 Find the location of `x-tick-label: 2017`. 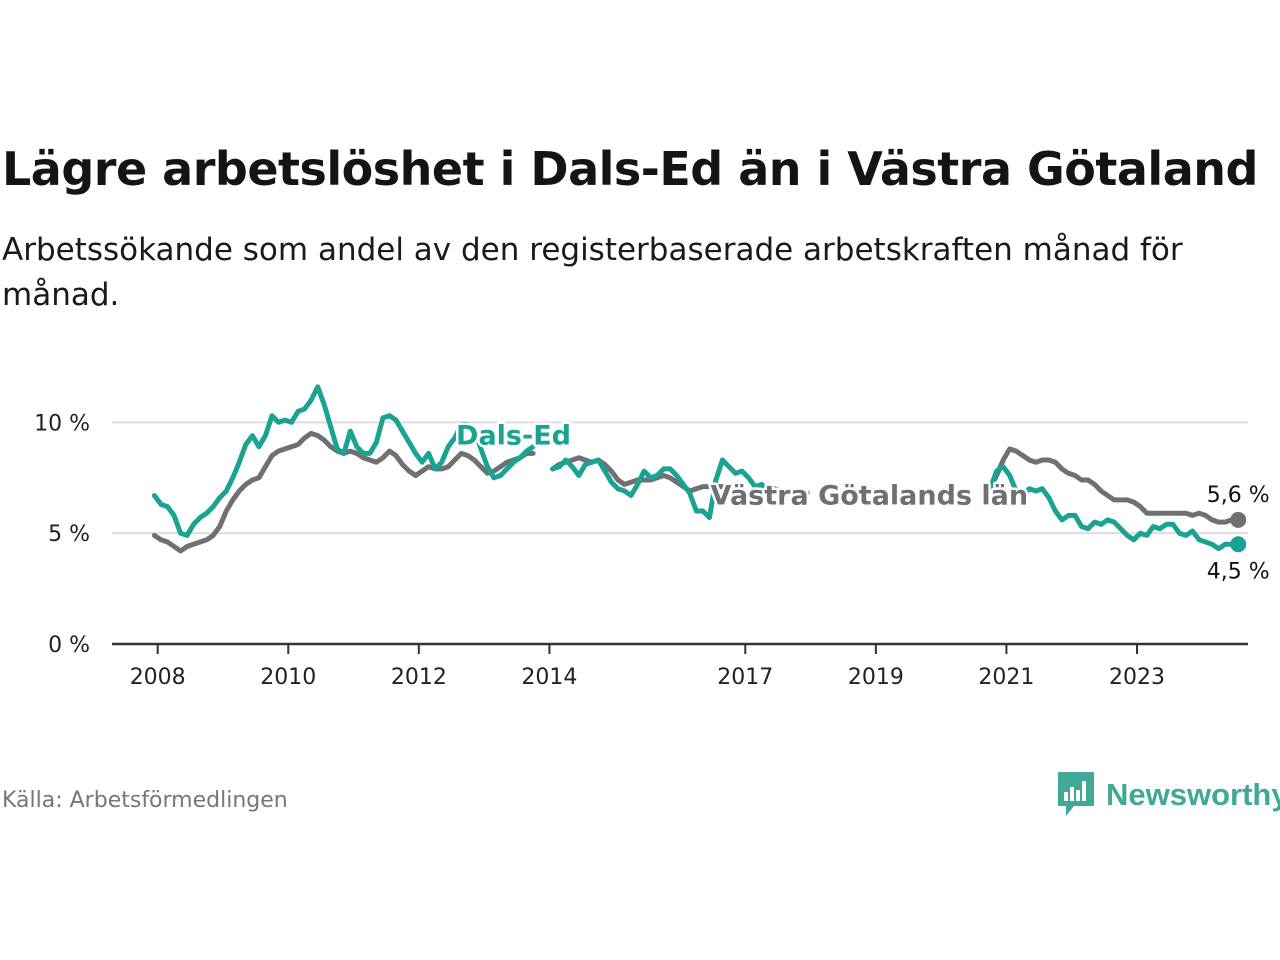

x-tick-label: 2017 is located at coordinates (745, 677).